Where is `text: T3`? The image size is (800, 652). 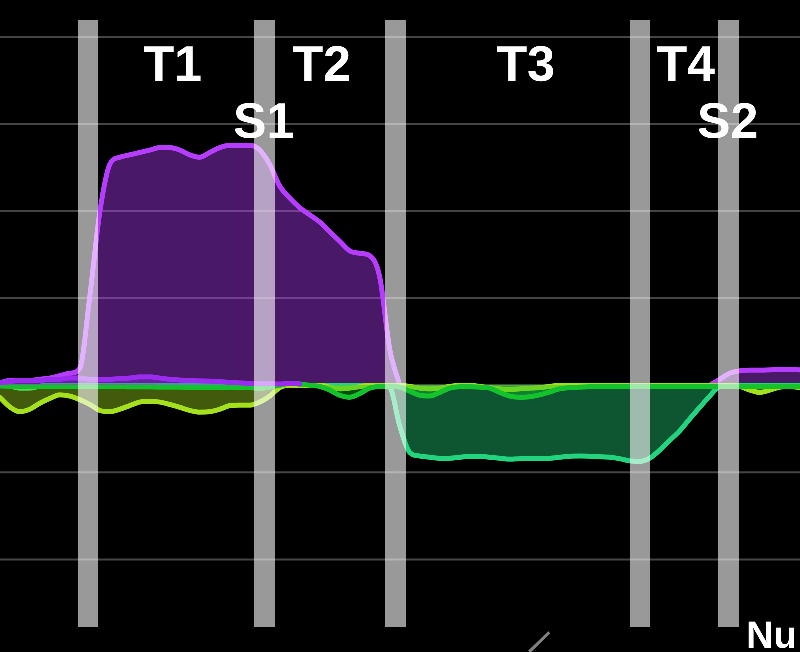 text: T3 is located at coordinates (526, 64).